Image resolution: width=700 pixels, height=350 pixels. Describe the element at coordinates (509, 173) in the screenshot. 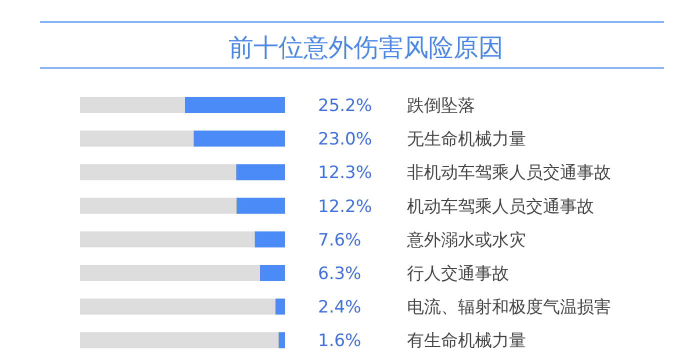

I see `y-tick-label: 非机动车驾乘人员交通事故` at that location.